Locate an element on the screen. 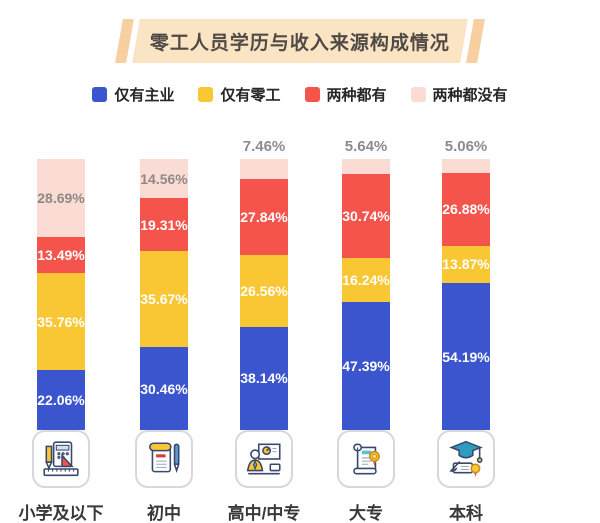 The image size is (600, 523). bar-value-label: 30.46% is located at coordinates (164, 388).